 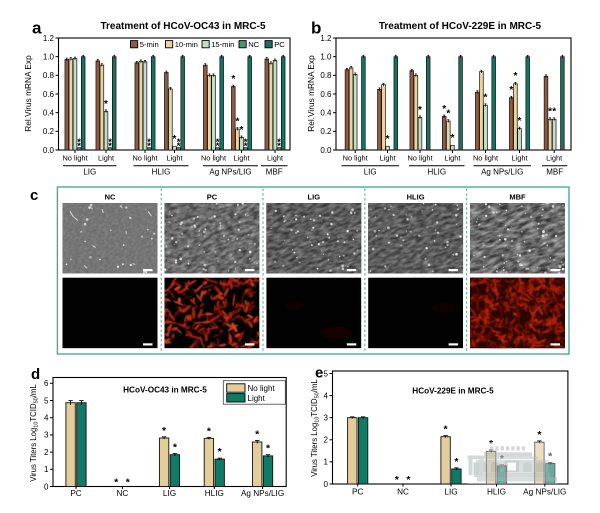 What do you see at coordinates (49, 38) in the screenshot?
I see `svg-text: 1.2` at bounding box center [49, 38].